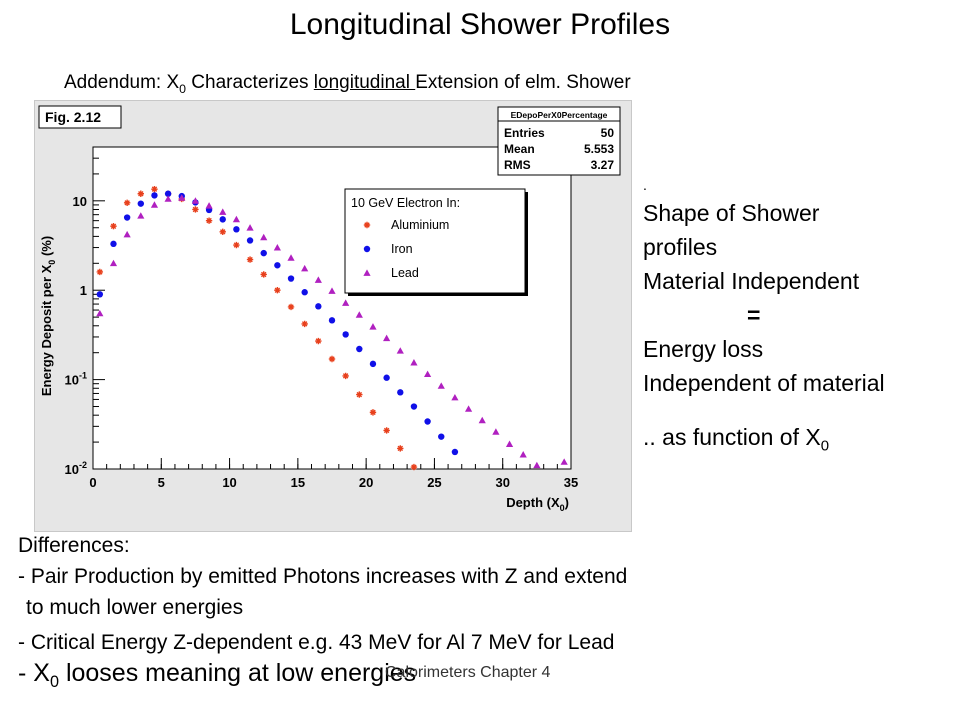  I want to click on slide-footer: Calorimeters Chapter 4, so click(468, 672).